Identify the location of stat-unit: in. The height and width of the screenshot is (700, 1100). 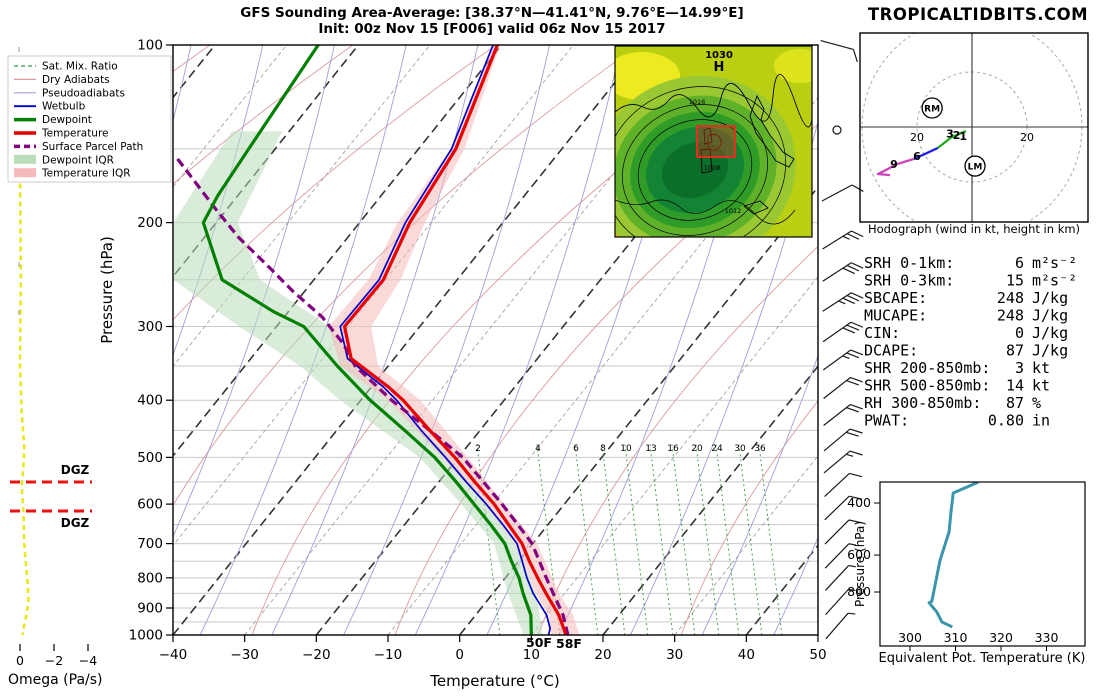
(1041, 421).